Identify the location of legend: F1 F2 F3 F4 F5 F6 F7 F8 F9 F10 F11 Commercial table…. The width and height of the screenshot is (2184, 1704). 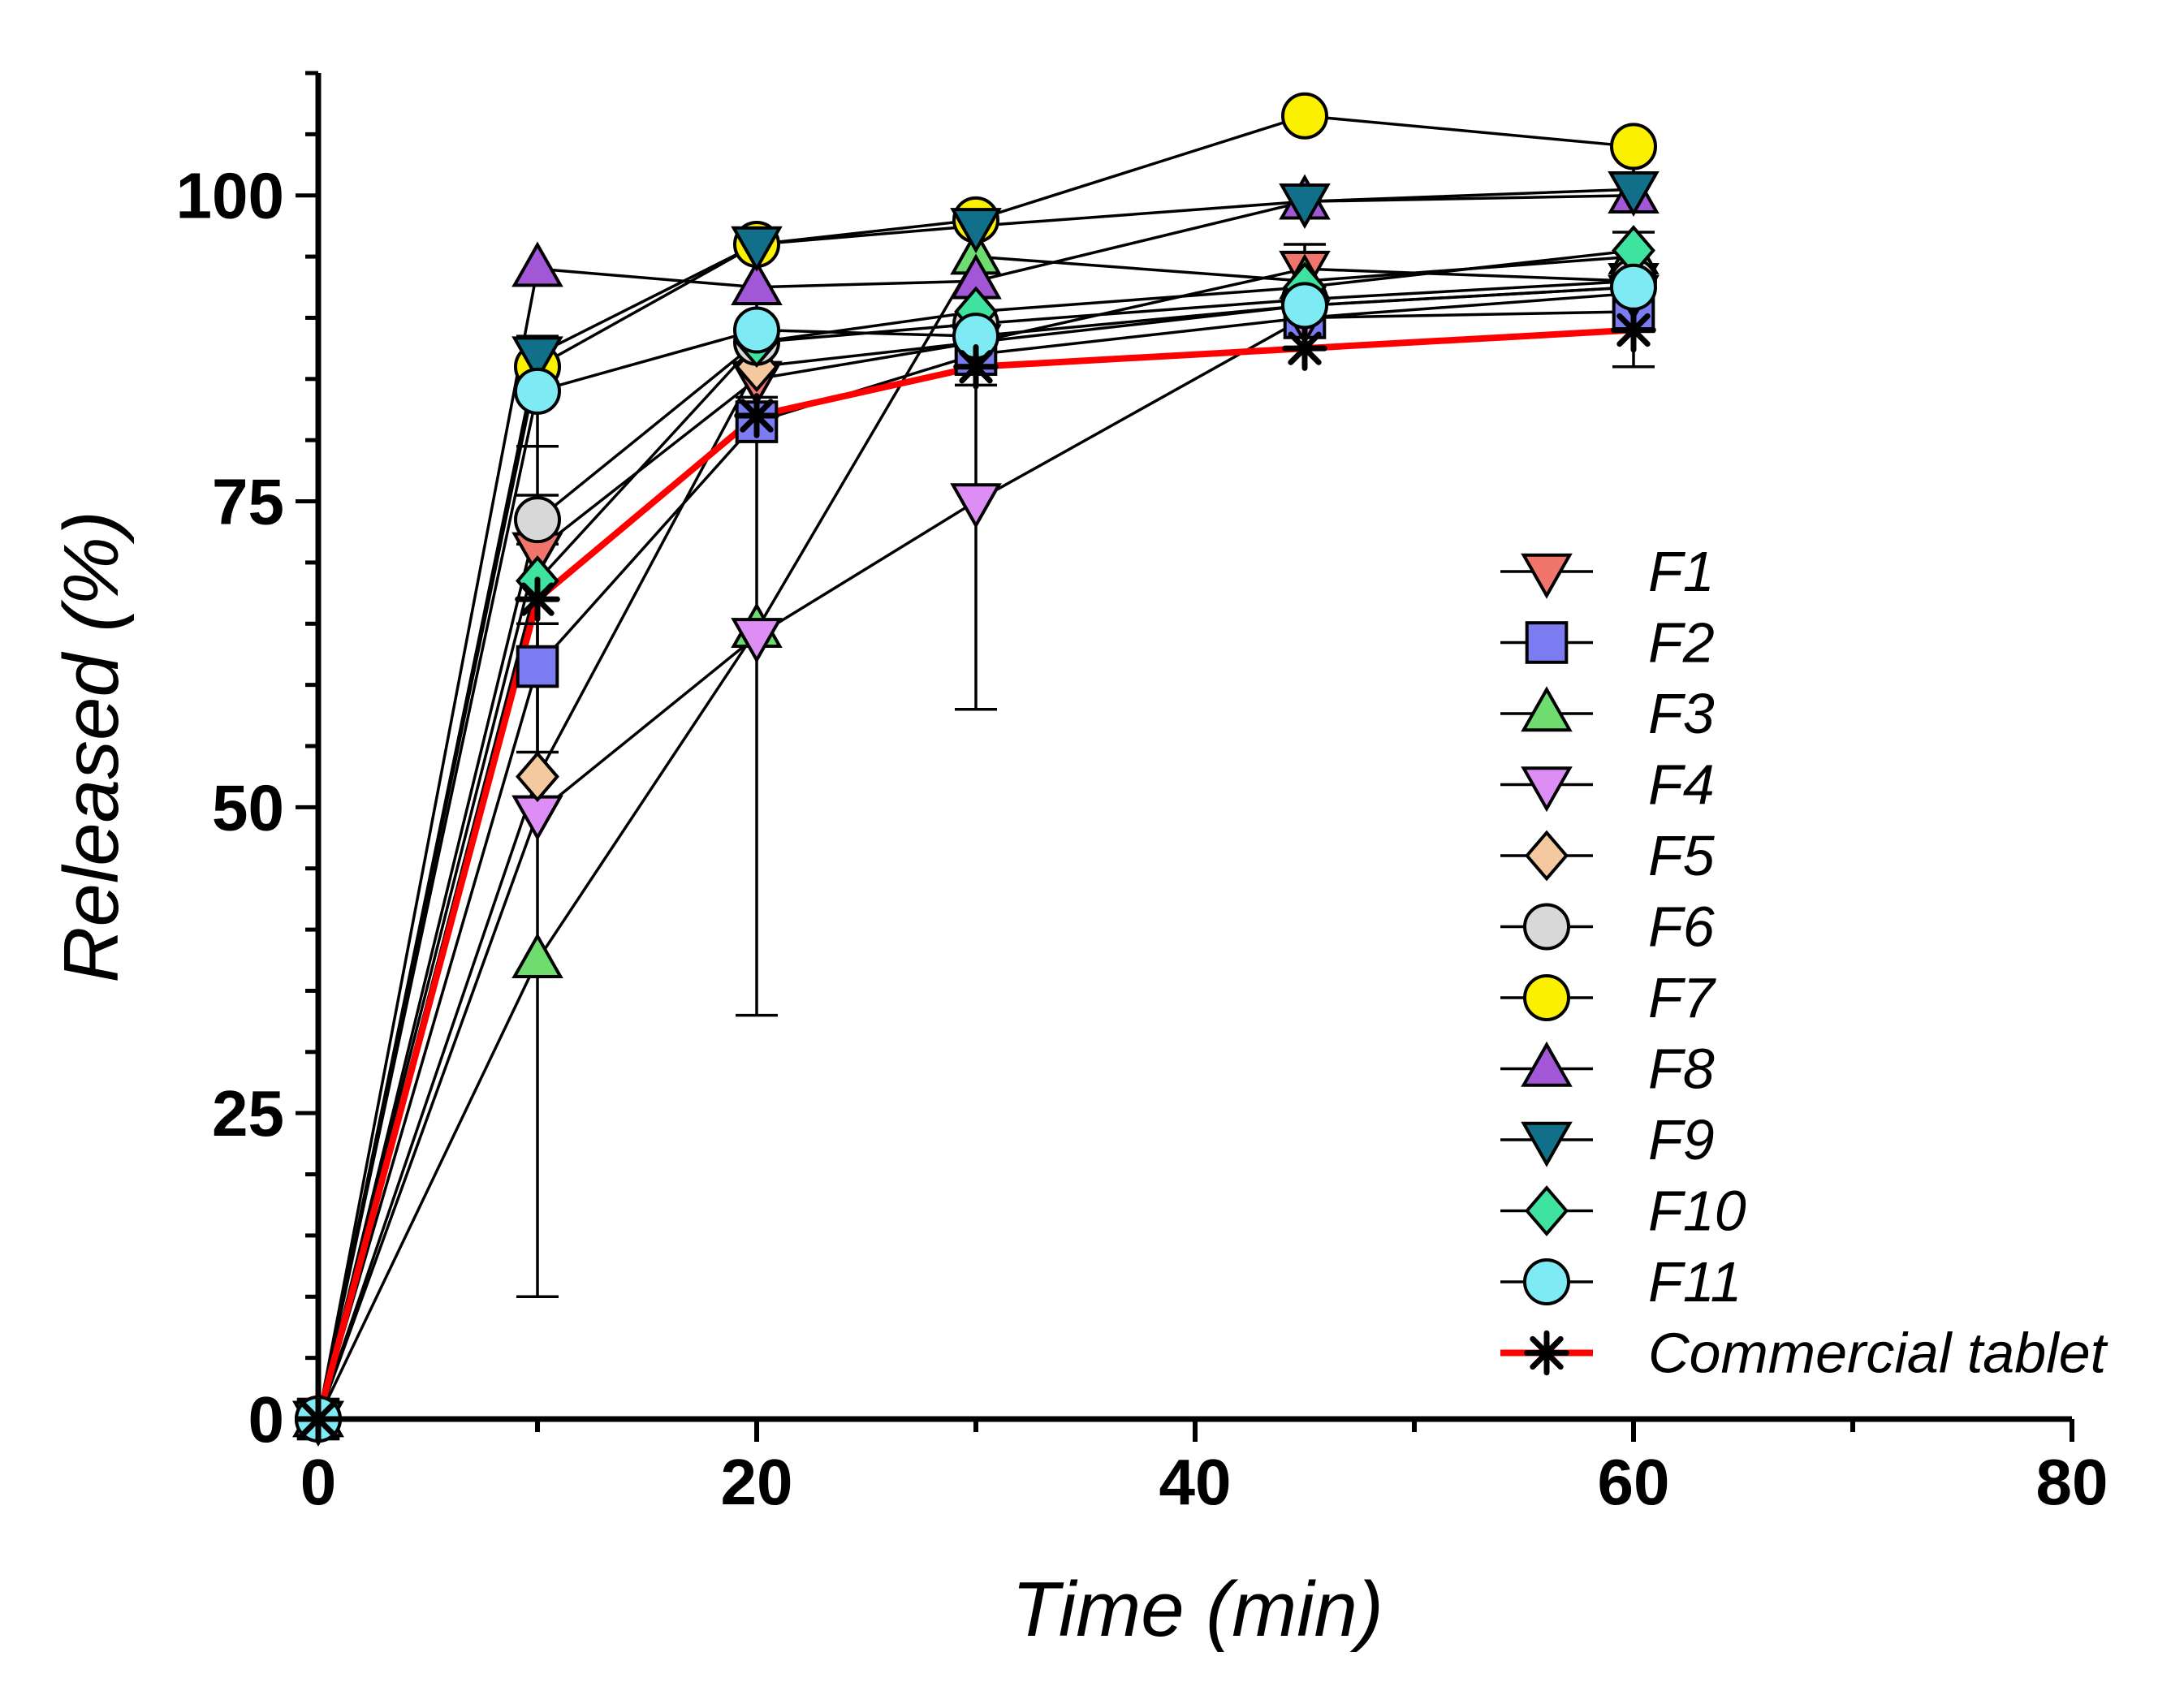
(1804, 963).